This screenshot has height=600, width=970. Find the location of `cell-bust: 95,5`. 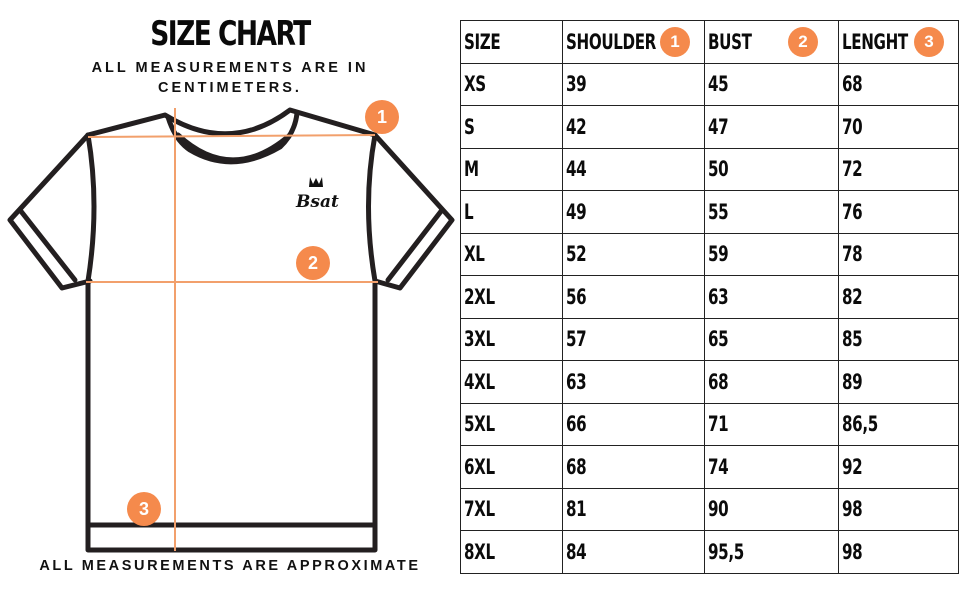

cell-bust: 95,5 is located at coordinates (771, 552).